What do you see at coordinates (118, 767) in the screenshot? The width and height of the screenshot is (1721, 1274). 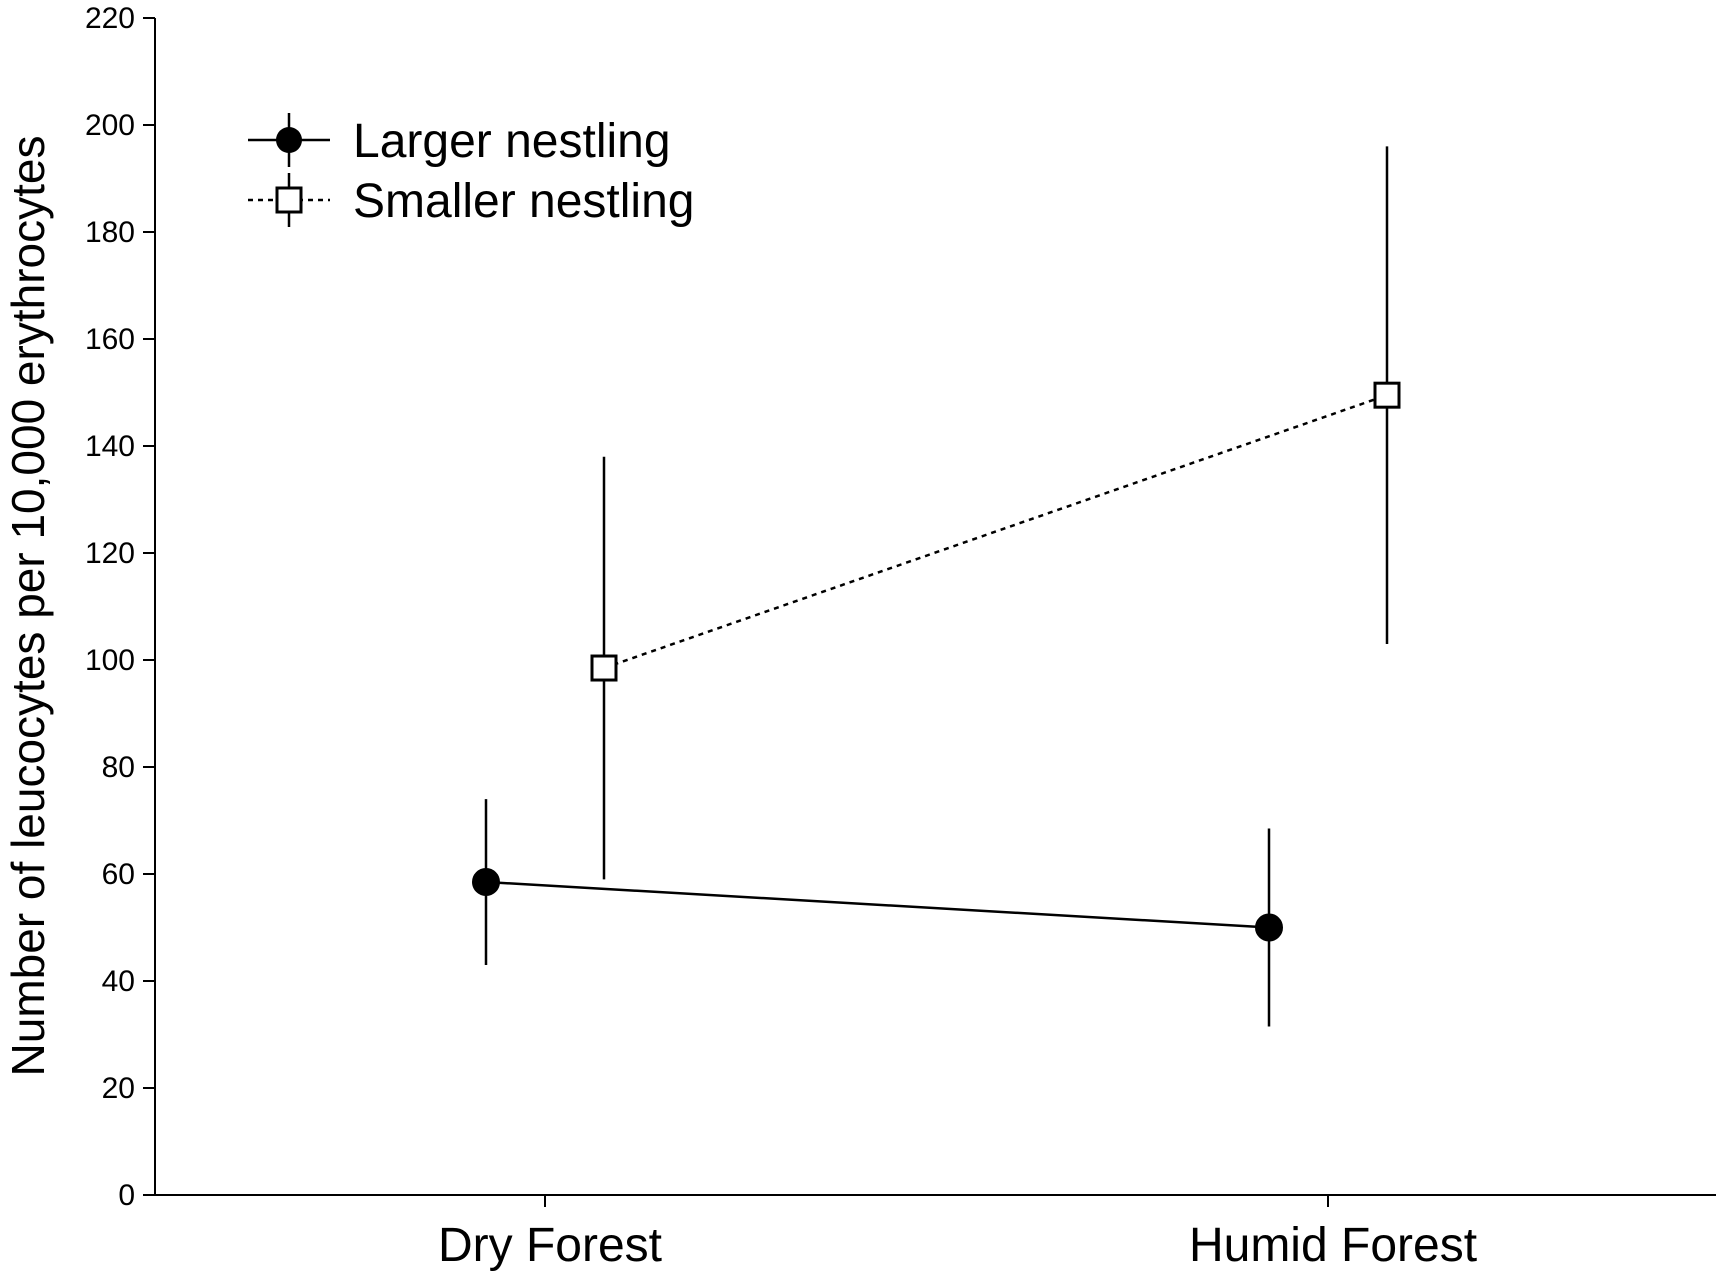 I see `y-tick-label: 80` at bounding box center [118, 767].